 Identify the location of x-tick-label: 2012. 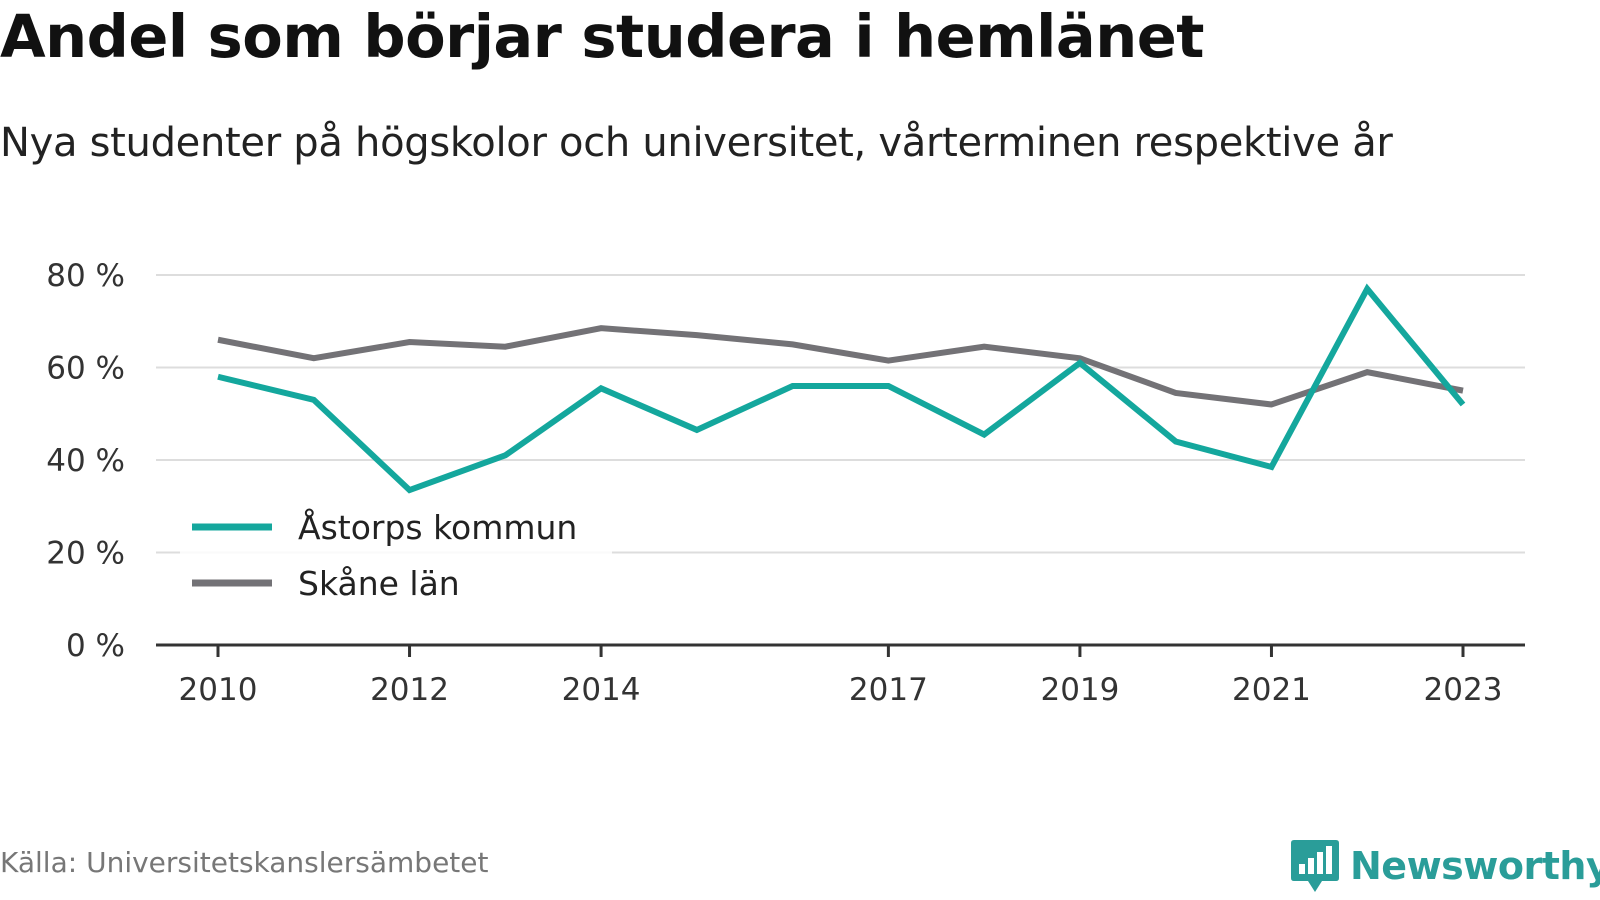
(409, 690).